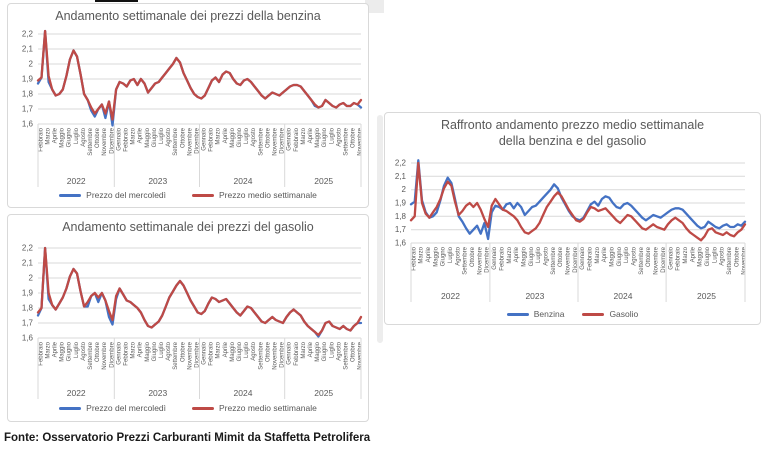 Image resolution: width=768 pixels, height=449 pixels. What do you see at coordinates (112, 408) in the screenshot?
I see `legend-item: Prezzo del mercoledì` at bounding box center [112, 408].